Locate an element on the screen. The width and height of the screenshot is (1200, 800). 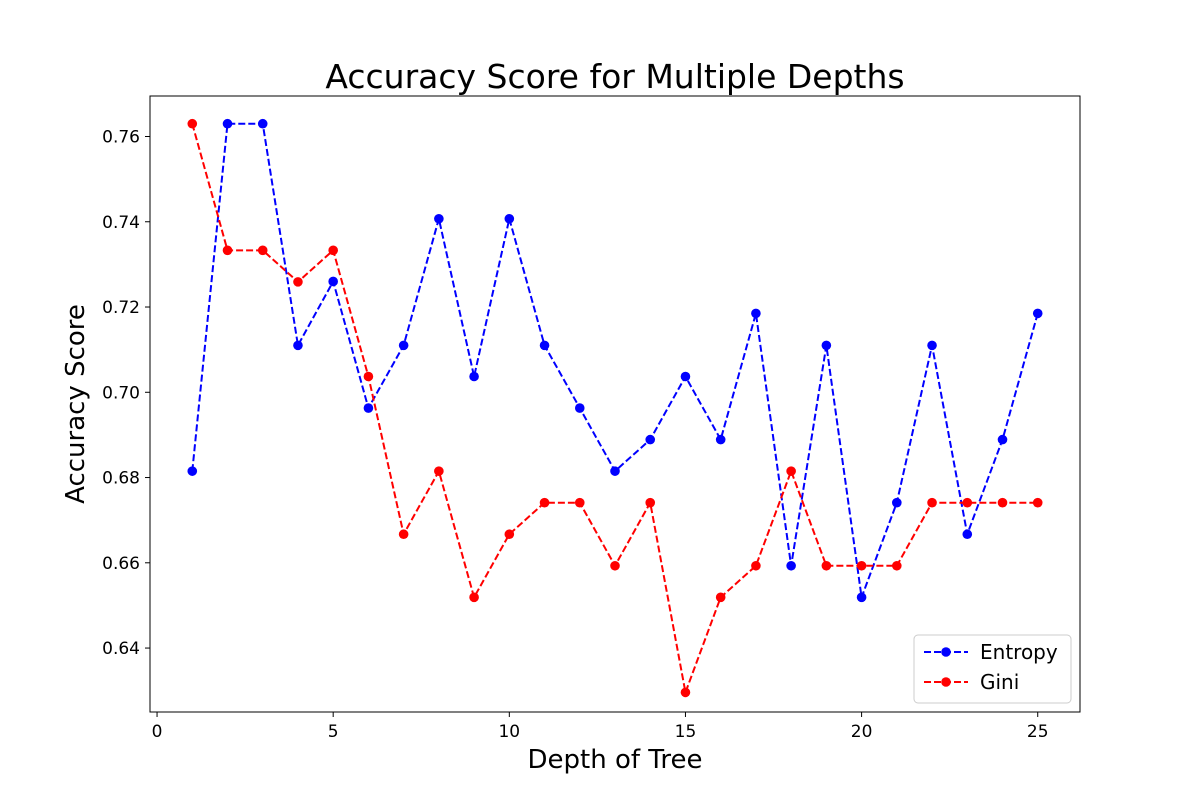
y-tick-label: 0.66 is located at coordinates (121, 564).